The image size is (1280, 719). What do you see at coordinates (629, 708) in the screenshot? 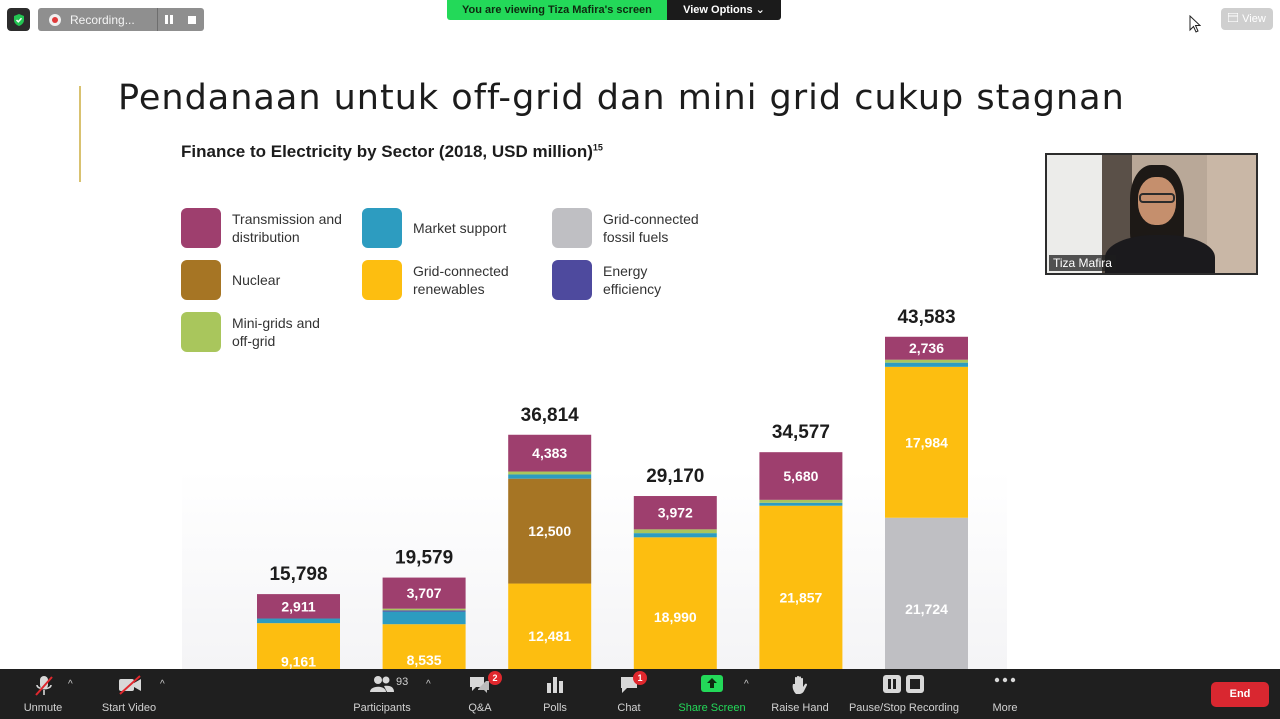
I see `chat-label: Chat` at bounding box center [629, 708].